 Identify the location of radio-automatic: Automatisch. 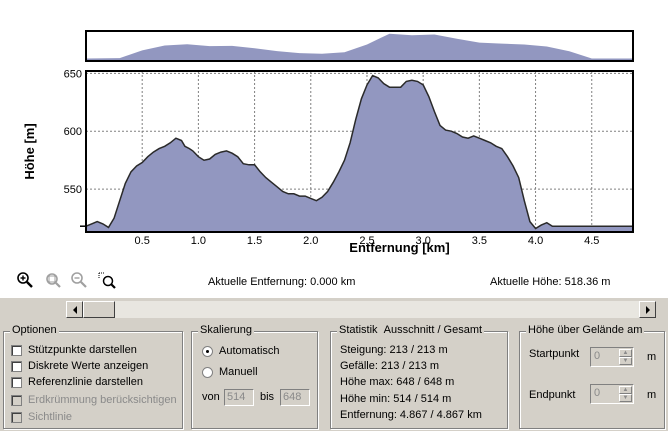
(241, 351).